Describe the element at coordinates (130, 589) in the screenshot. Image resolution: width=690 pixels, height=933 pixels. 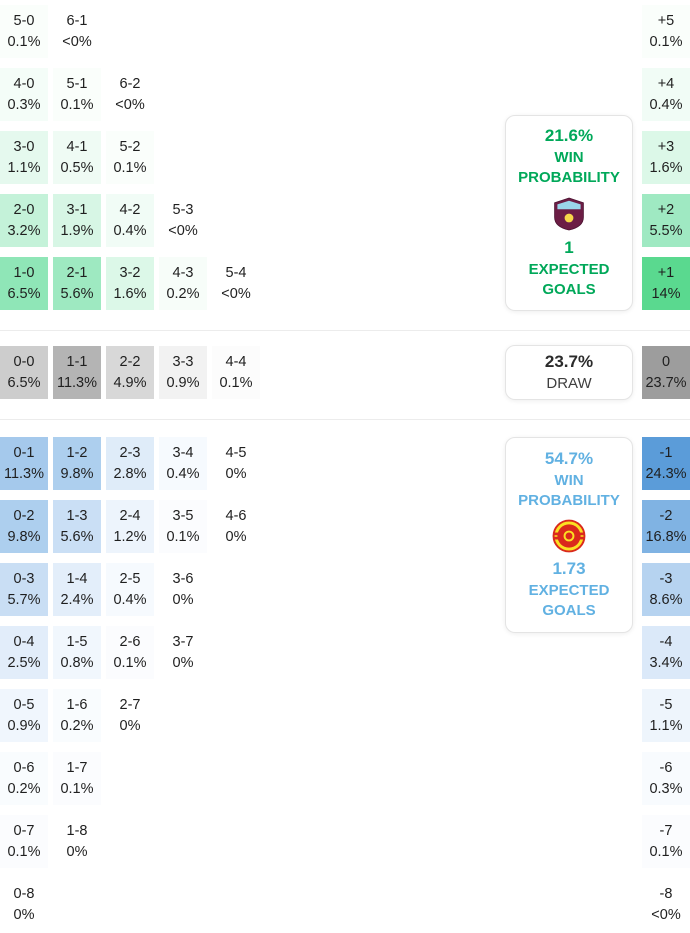
I see `score-cell-2-5: 2-5 0.4%` at that location.